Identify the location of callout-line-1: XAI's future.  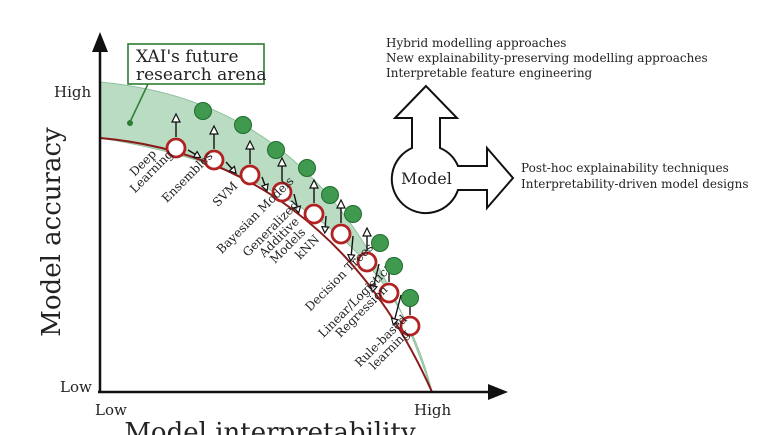
(187, 57).